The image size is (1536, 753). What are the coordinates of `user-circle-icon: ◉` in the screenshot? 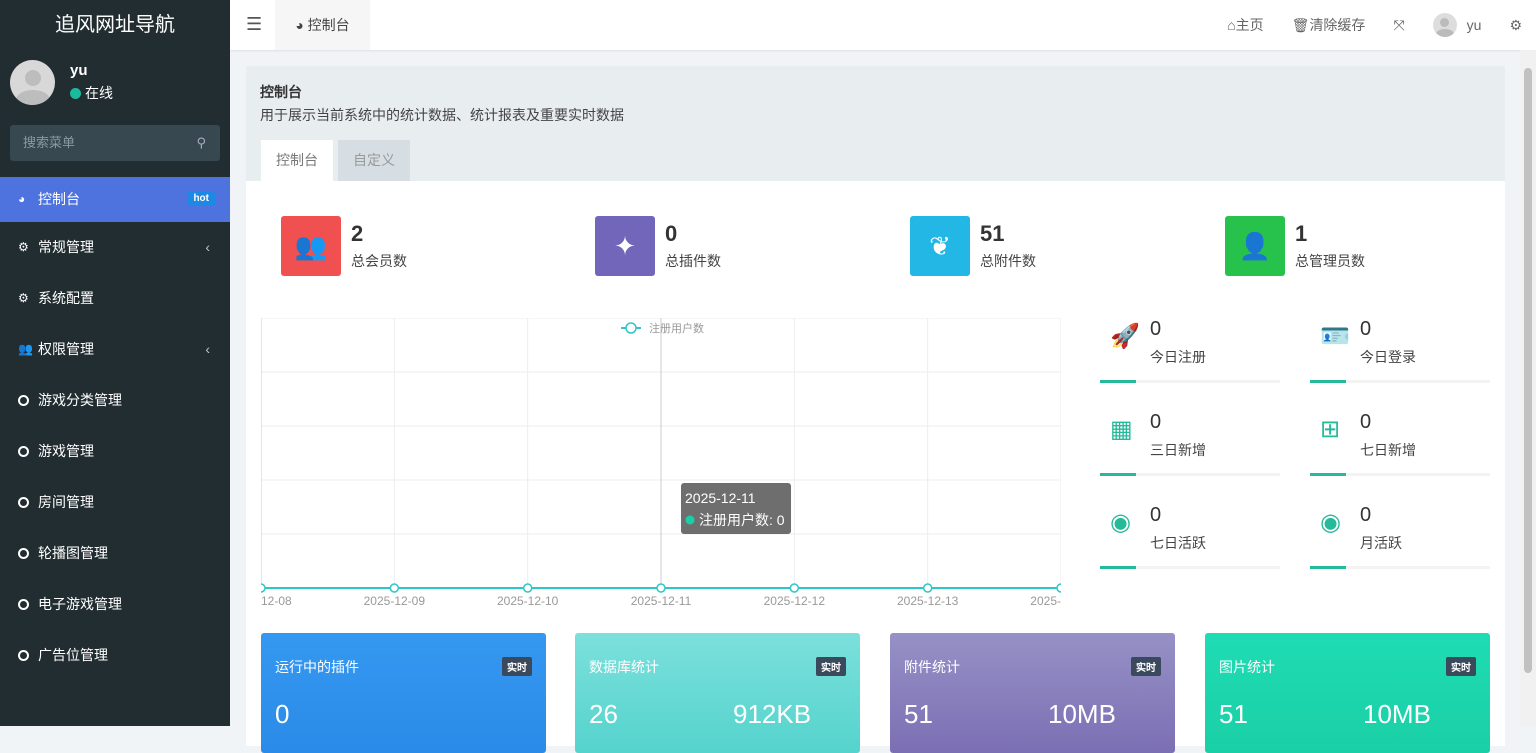 It's located at (1120, 522).